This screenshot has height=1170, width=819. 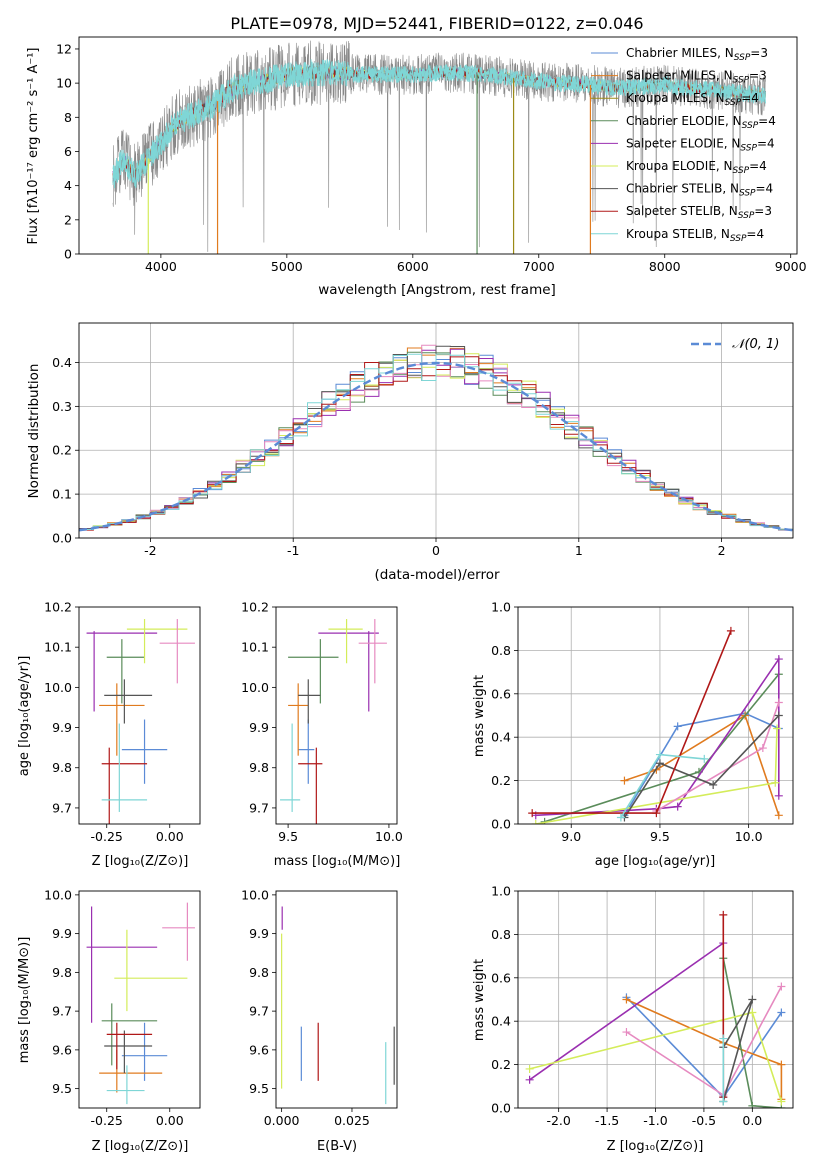 I want to click on y-tick-label: 0.3, so click(x=62, y=406).